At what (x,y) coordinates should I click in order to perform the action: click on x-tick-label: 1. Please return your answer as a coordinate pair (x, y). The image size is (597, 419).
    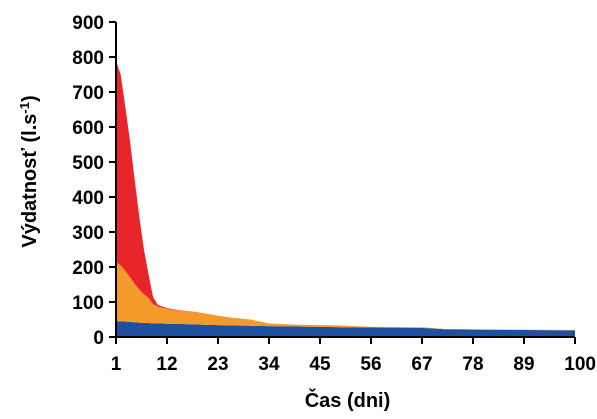
    Looking at the image, I should click on (116, 364).